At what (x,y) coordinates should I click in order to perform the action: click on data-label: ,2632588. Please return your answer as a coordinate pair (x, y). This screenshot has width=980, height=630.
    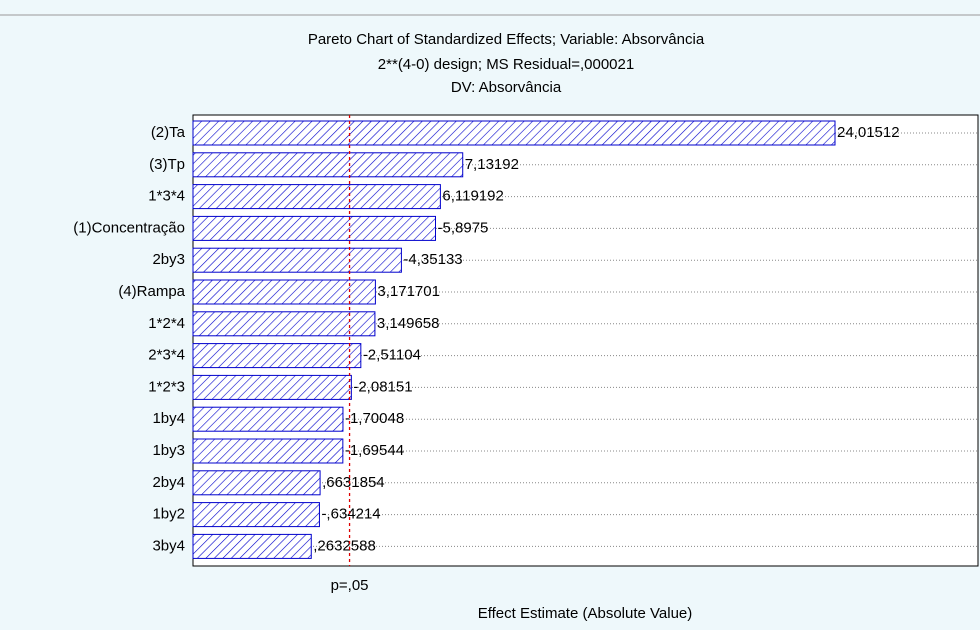
    Looking at the image, I should click on (344, 545).